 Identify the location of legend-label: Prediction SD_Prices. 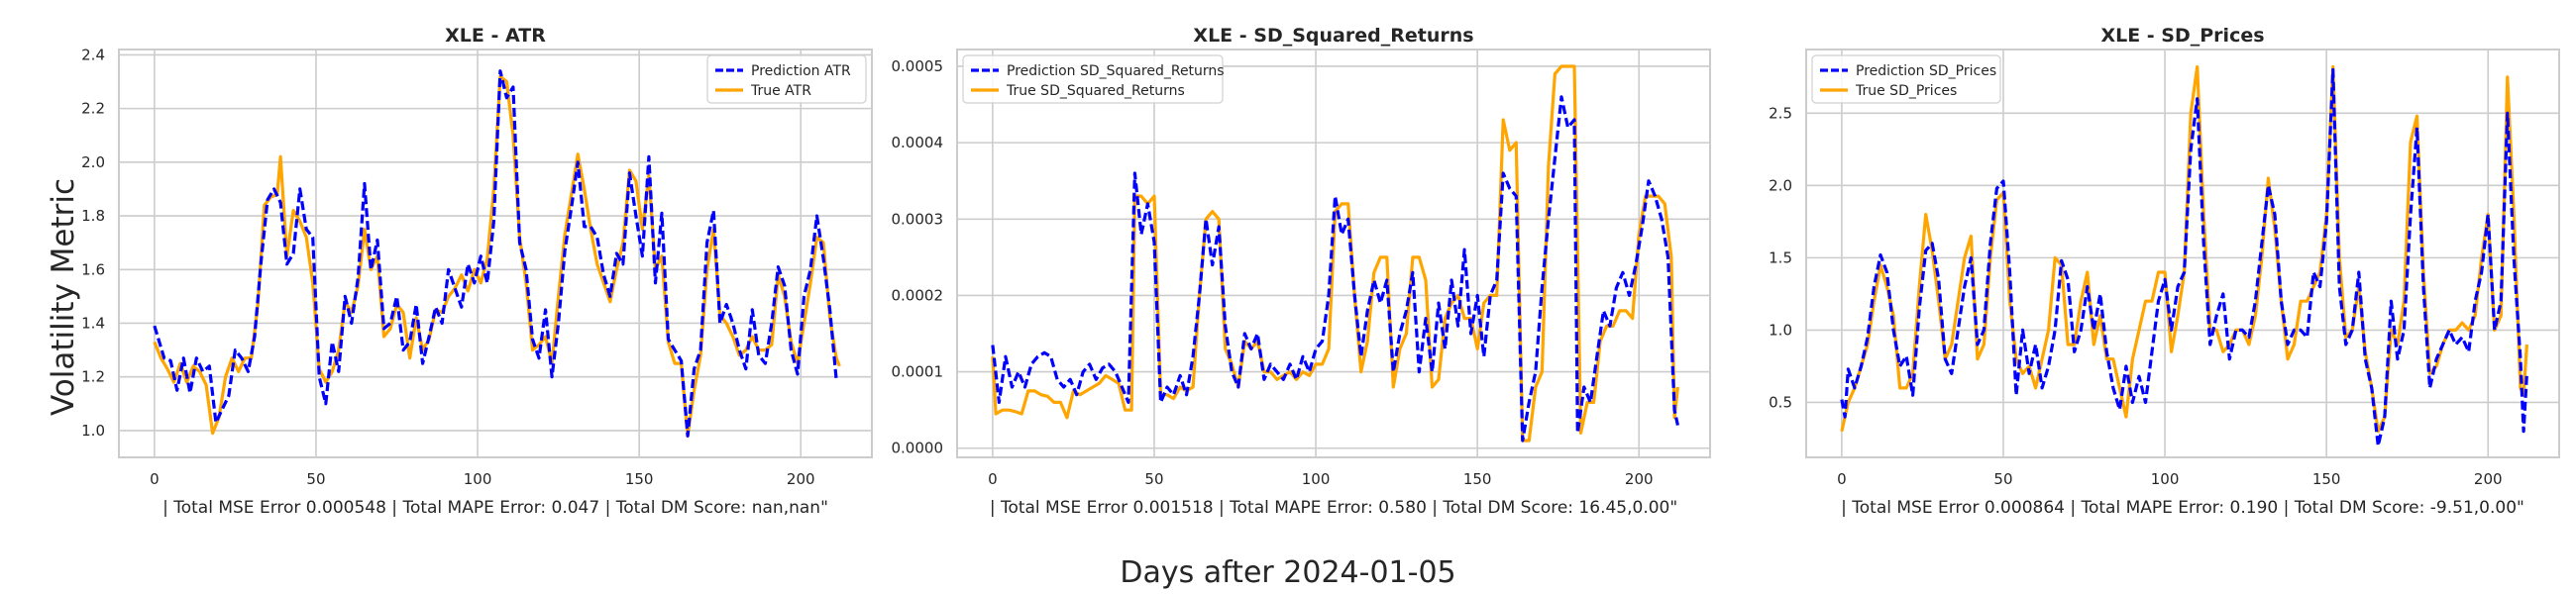
(1926, 71).